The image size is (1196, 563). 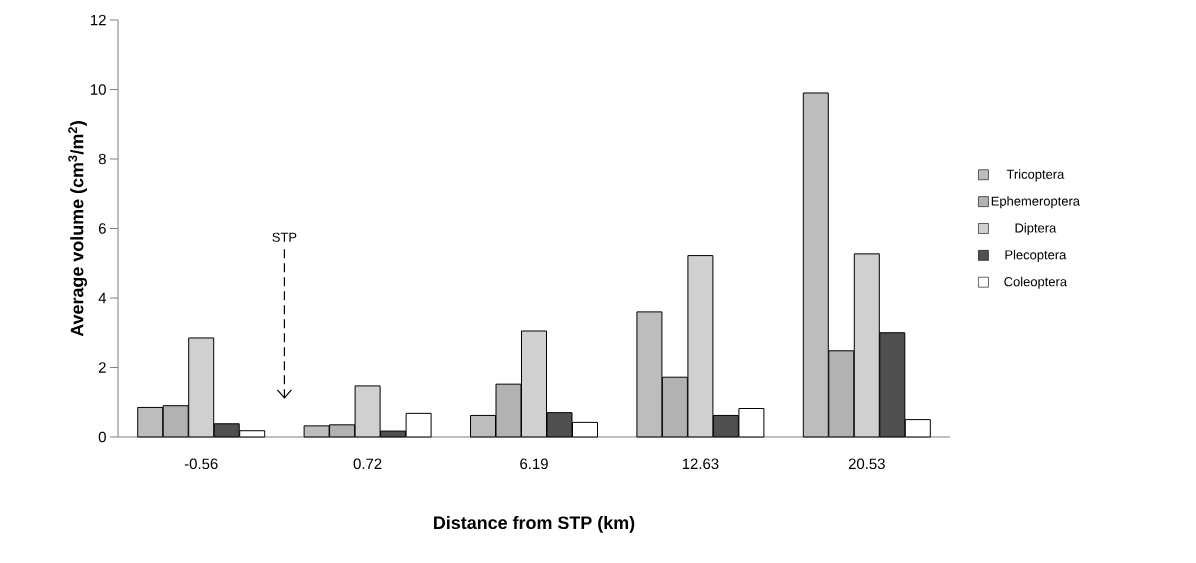 What do you see at coordinates (201, 464) in the screenshot?
I see `x-tick-label: -0.56` at bounding box center [201, 464].